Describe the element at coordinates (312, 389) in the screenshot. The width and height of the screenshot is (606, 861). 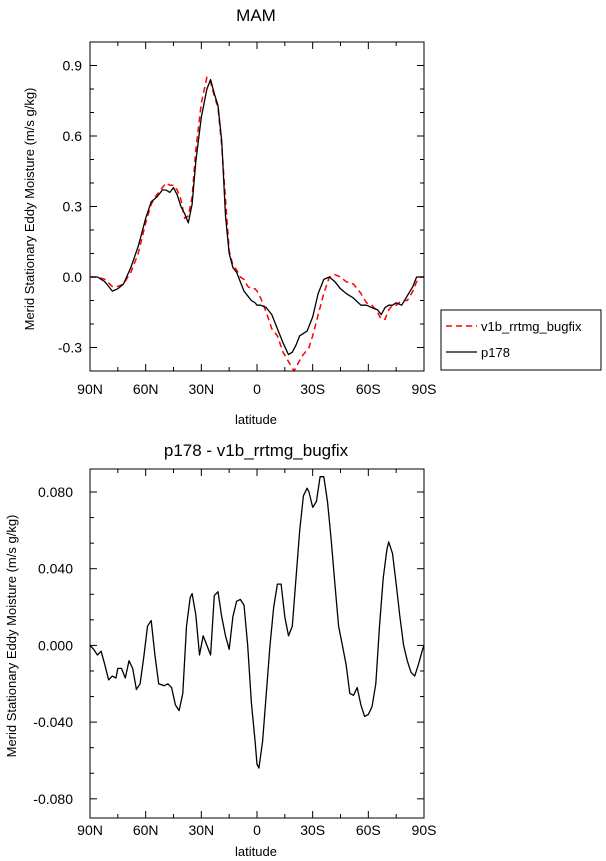
I see `top-x-tick-label: 30S` at that location.